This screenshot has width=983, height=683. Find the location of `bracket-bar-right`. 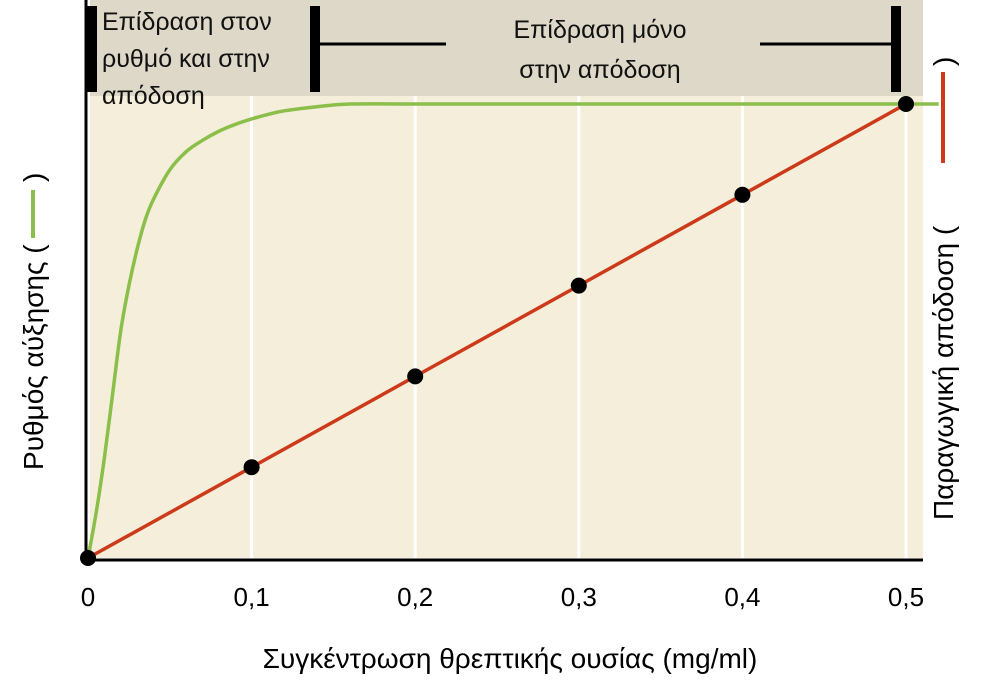

bracket-bar-right is located at coordinates (896, 49).